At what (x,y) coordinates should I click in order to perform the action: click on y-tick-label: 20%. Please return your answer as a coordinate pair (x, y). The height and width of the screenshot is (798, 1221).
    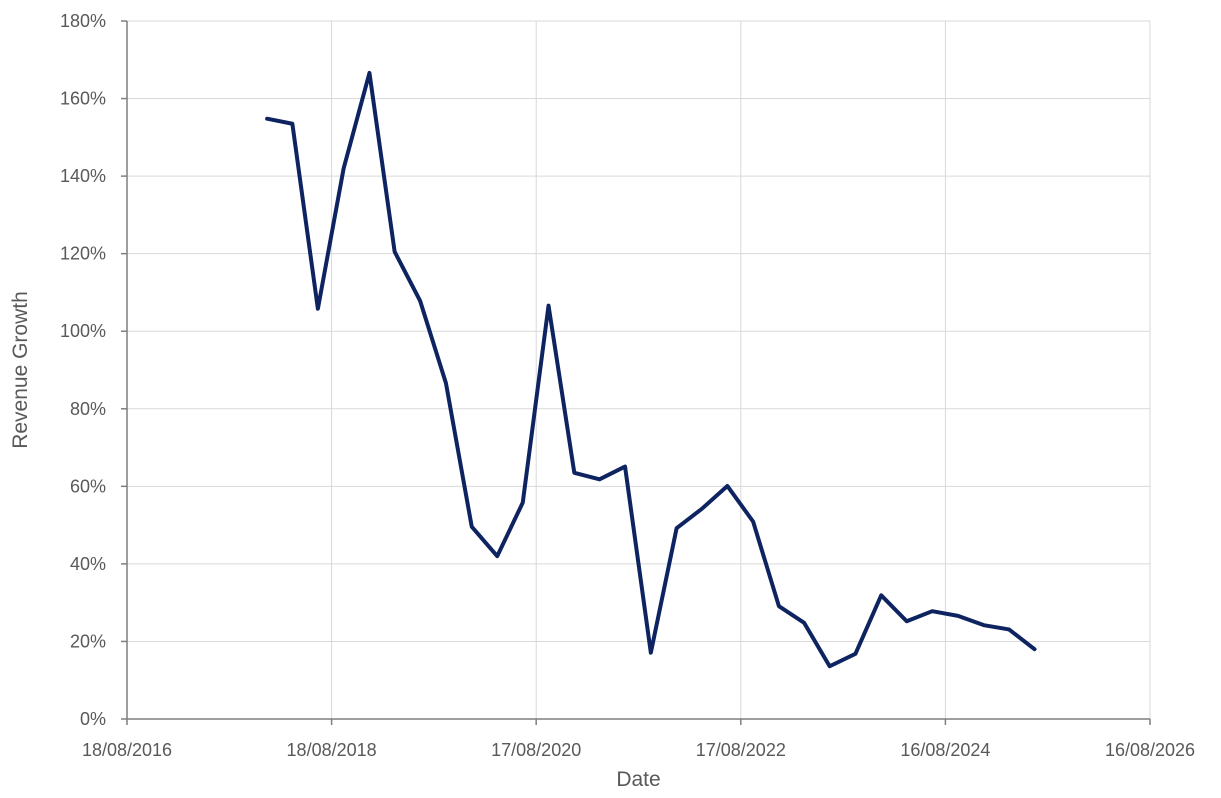
    Looking at the image, I should click on (88, 641).